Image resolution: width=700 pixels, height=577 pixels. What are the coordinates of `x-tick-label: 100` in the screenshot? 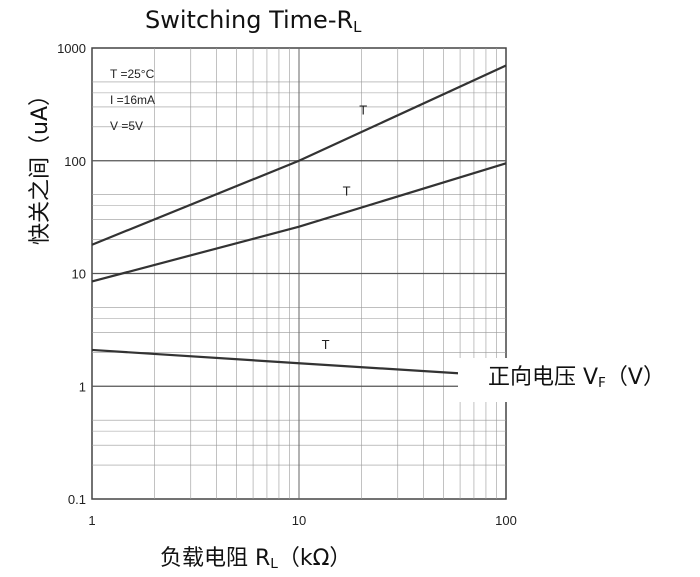 It's located at (506, 520).